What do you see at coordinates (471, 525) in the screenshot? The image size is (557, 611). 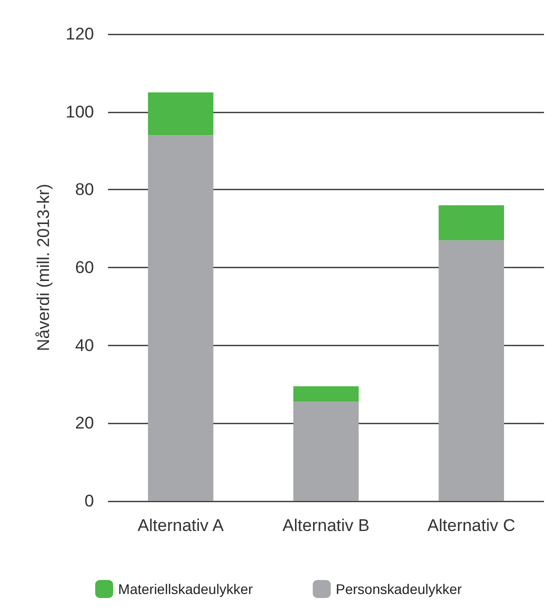 I see `x-tick-label: Alternativ C` at bounding box center [471, 525].